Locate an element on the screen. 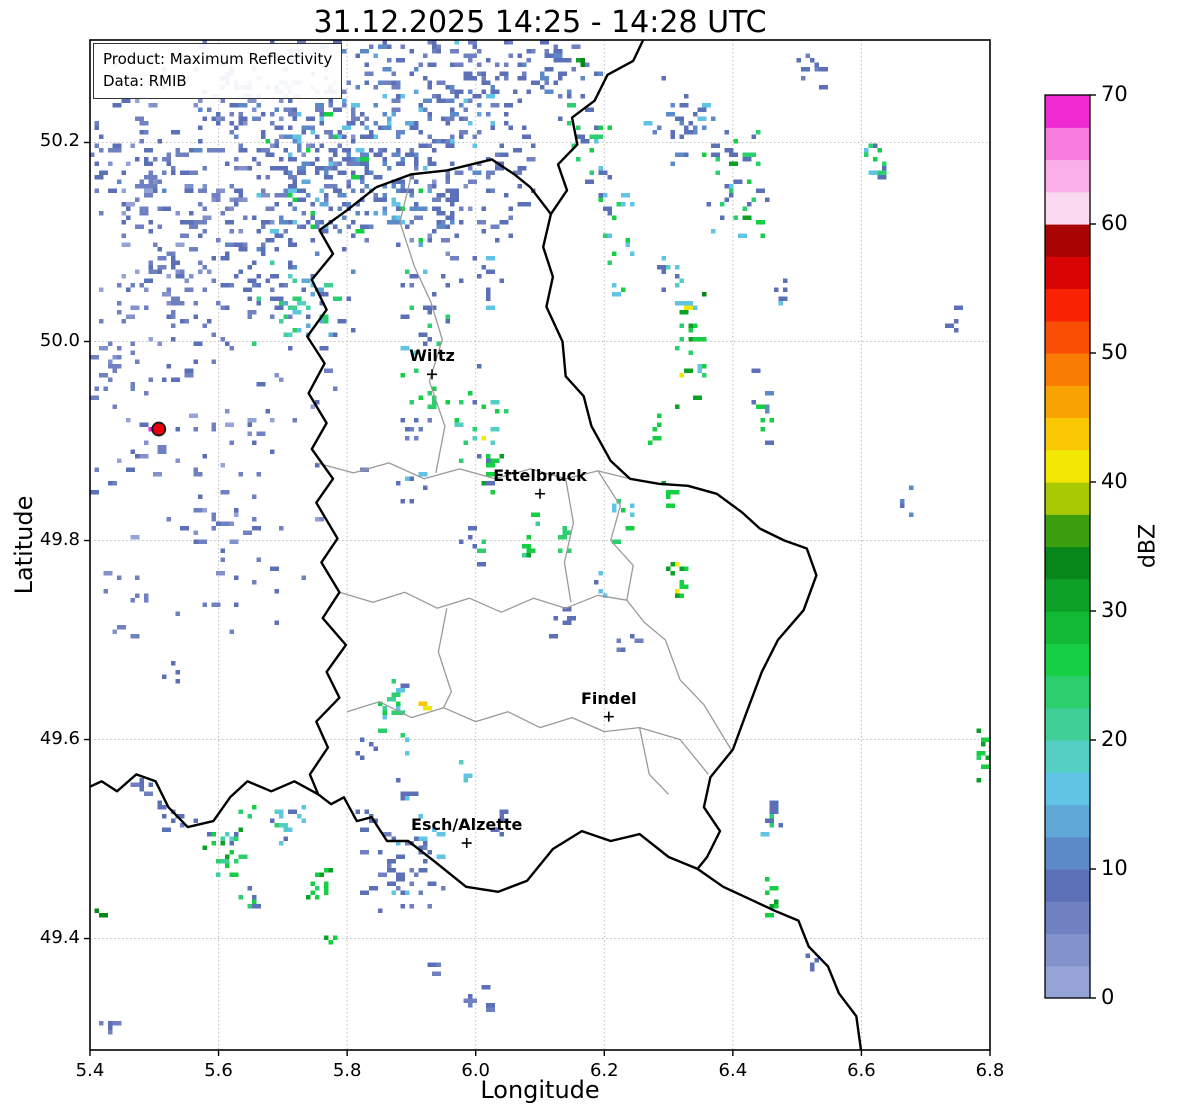  city-marker is located at coordinates (432, 374).